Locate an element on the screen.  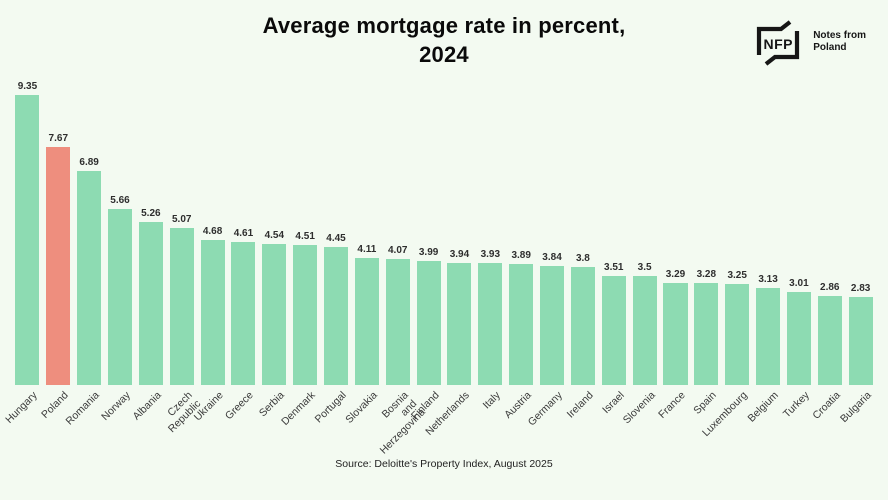
x-axis-label: Bosnia and Herzegovina is located at coordinates (402, 423).